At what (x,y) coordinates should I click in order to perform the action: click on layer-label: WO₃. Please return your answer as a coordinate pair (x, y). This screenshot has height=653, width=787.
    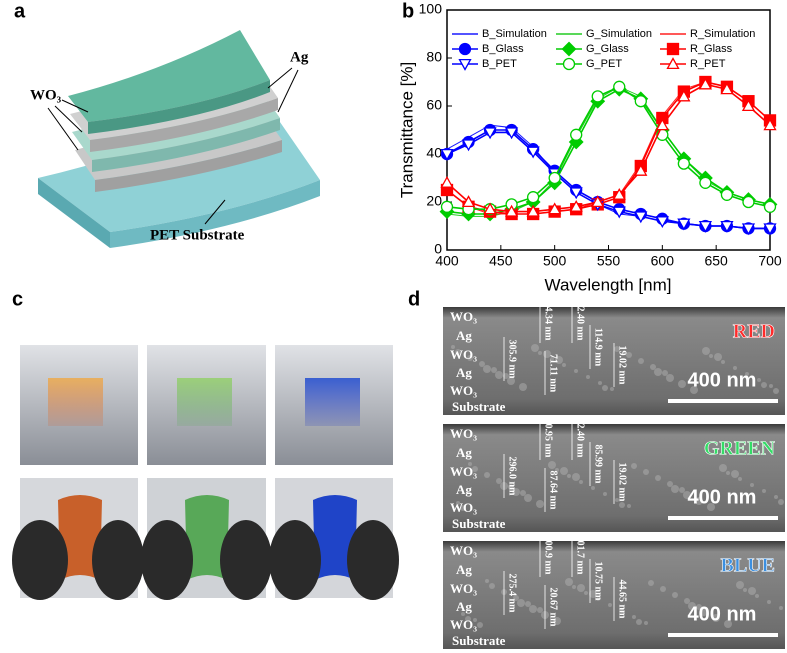
    Looking at the image, I should click on (463, 354).